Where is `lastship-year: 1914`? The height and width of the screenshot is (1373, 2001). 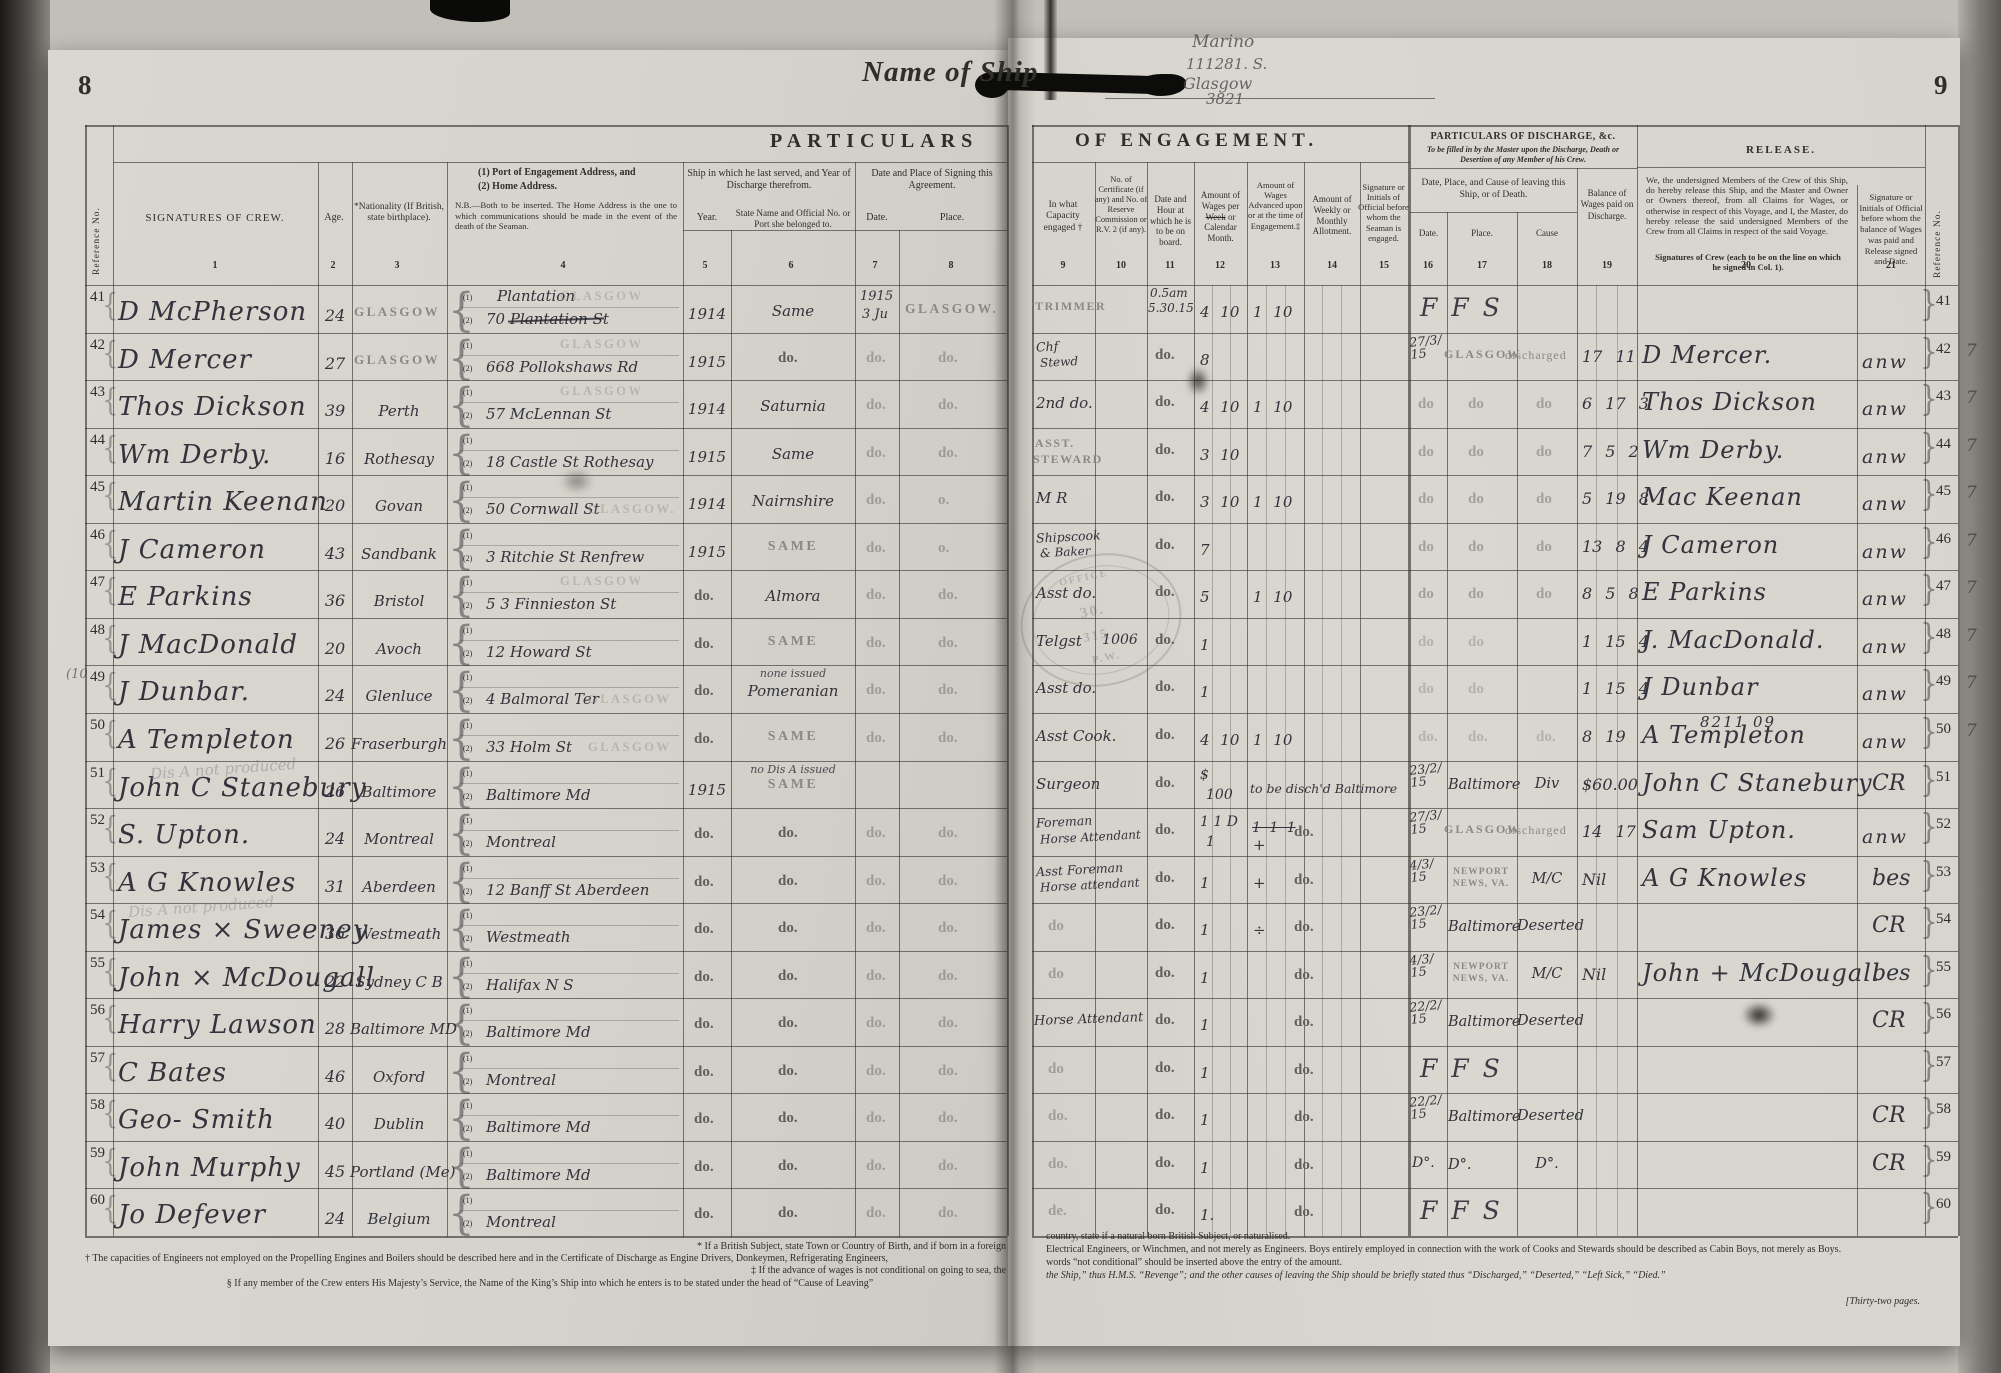
lastship-year: 1914 is located at coordinates (707, 314).